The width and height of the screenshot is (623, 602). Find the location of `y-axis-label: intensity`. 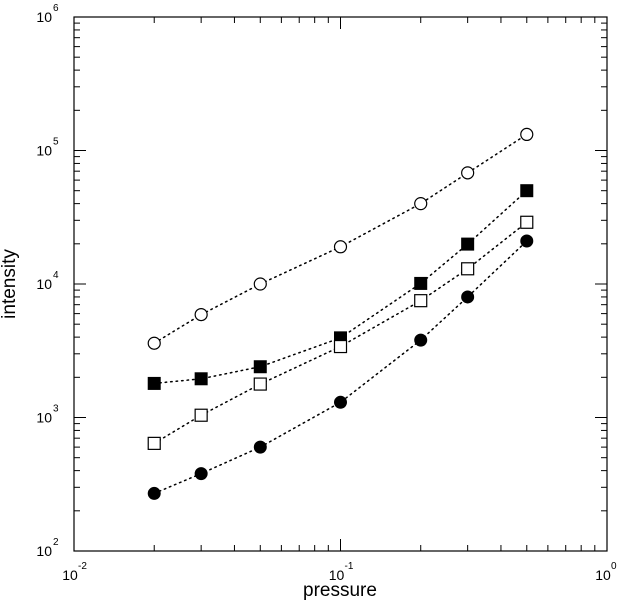

y-axis-label: intensity is located at coordinates (10, 284).